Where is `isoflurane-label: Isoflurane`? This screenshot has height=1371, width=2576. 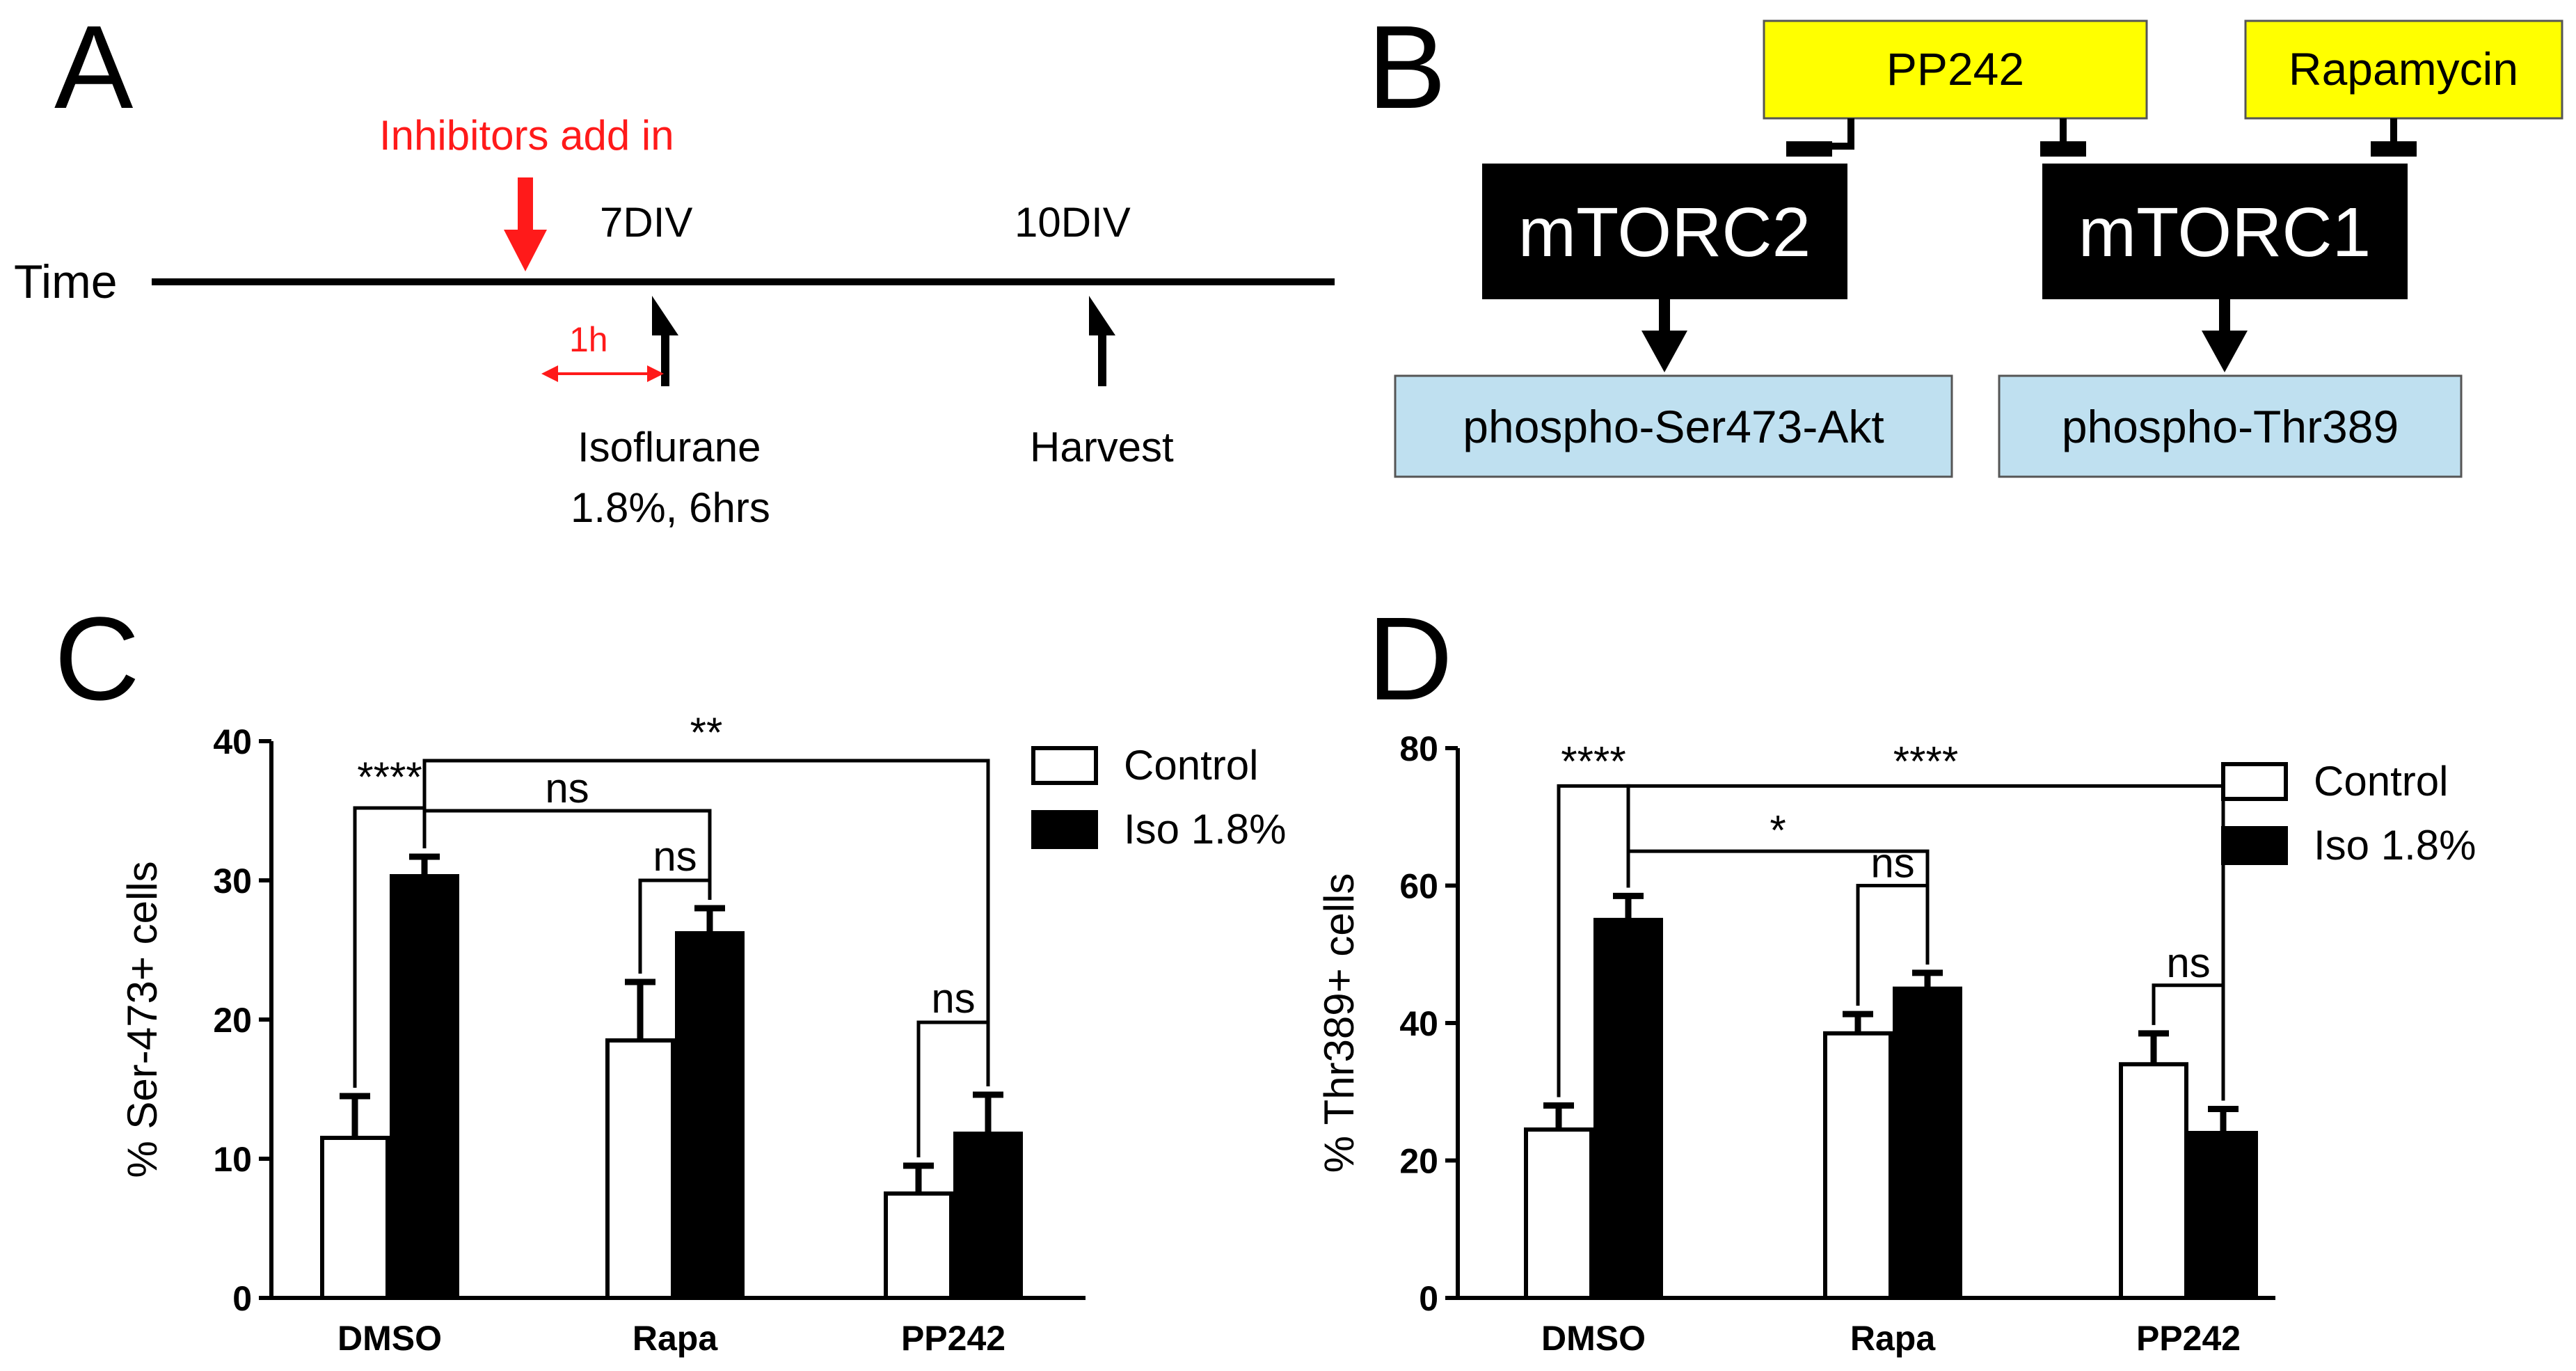
isoflurane-label: Isoflurane is located at coordinates (669, 447).